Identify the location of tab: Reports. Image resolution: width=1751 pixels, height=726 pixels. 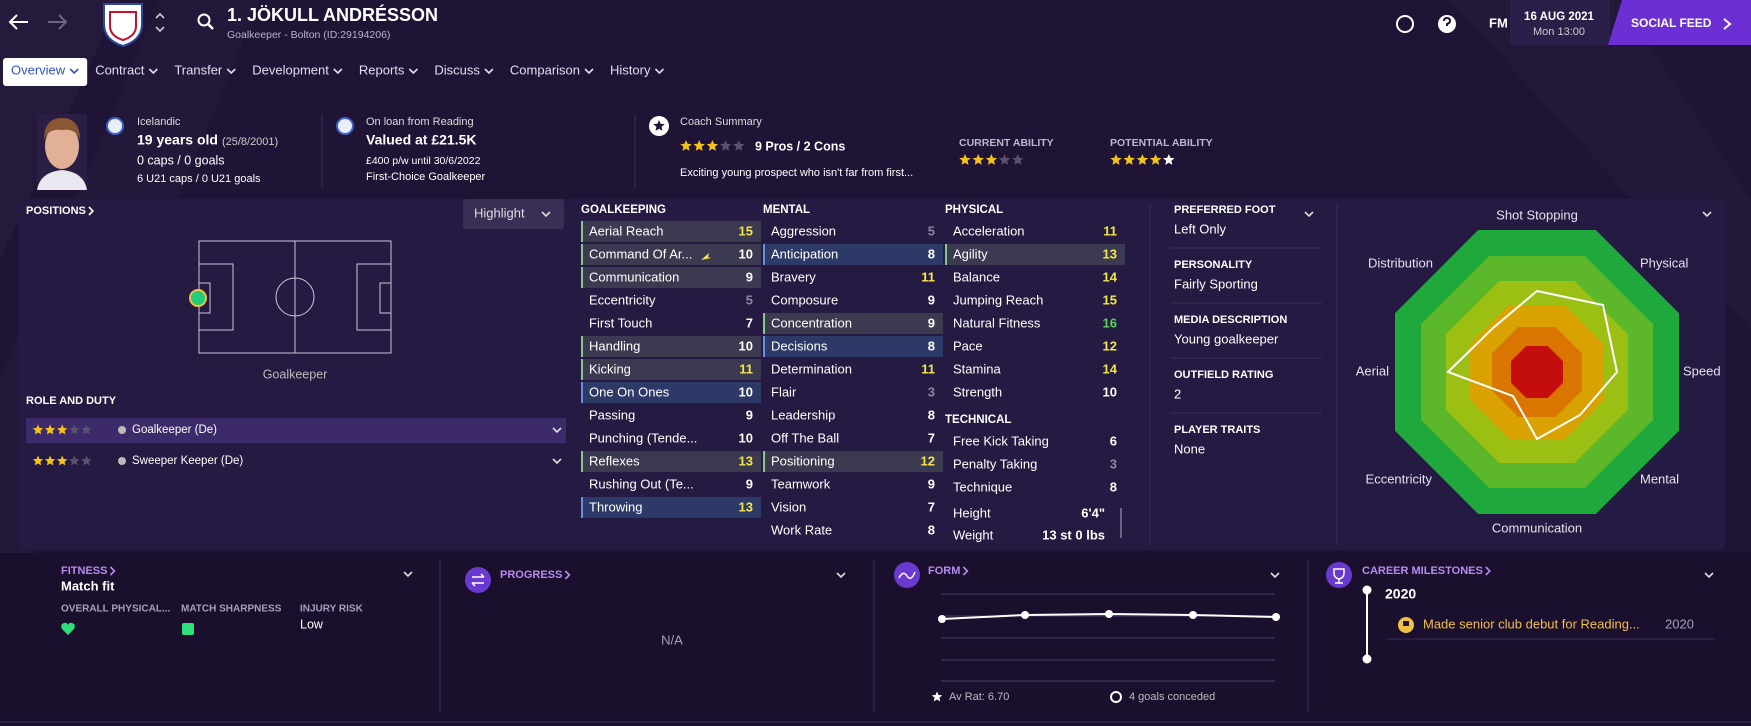
(382, 69).